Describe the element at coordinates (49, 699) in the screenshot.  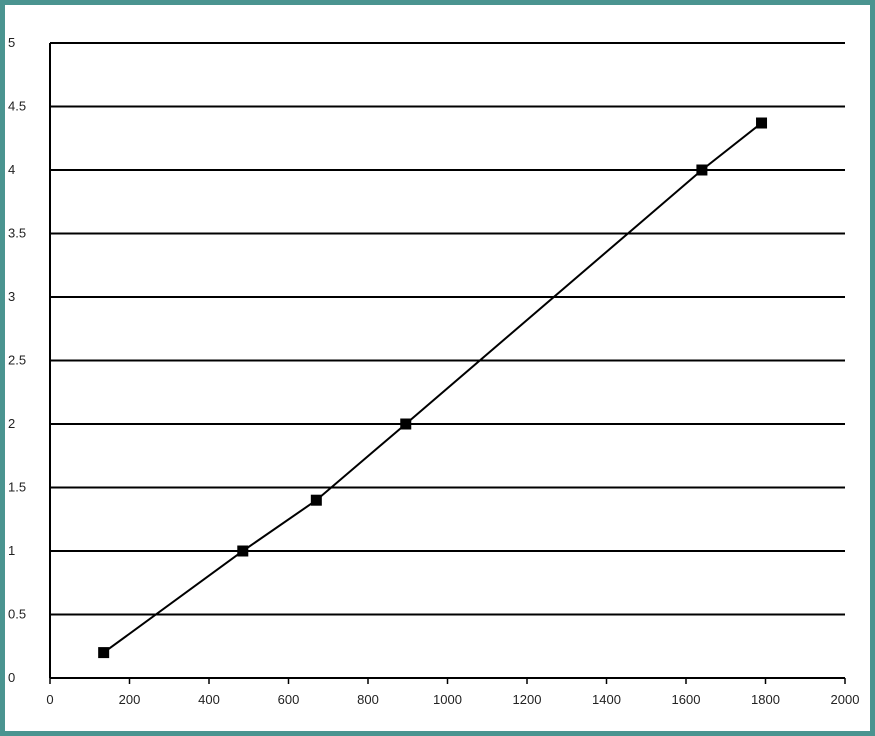
I see `x-tick-label-0: 0` at that location.